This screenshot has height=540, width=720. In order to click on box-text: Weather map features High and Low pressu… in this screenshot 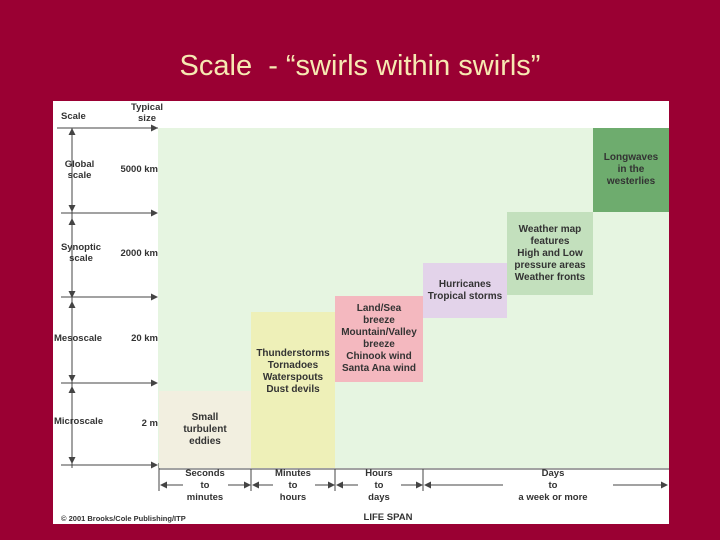, I will do `click(550, 253)`.